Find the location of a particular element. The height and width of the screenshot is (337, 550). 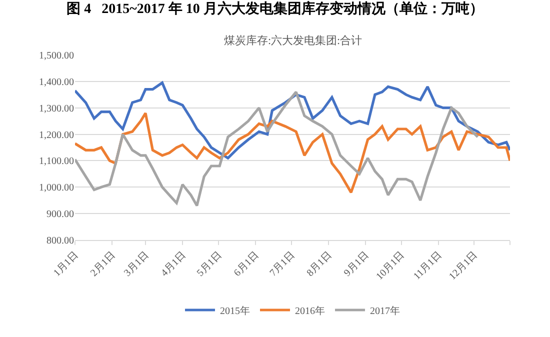

y-tick-label: 1,200.00 is located at coordinates (56, 135).